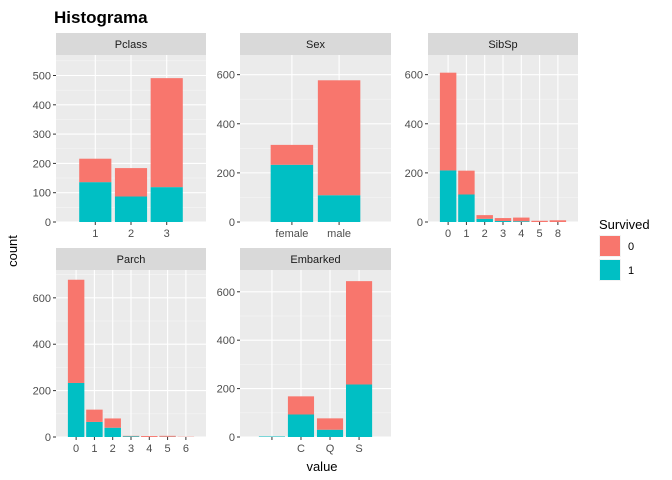  I want to click on x-tick-label: 6, so click(186, 449).